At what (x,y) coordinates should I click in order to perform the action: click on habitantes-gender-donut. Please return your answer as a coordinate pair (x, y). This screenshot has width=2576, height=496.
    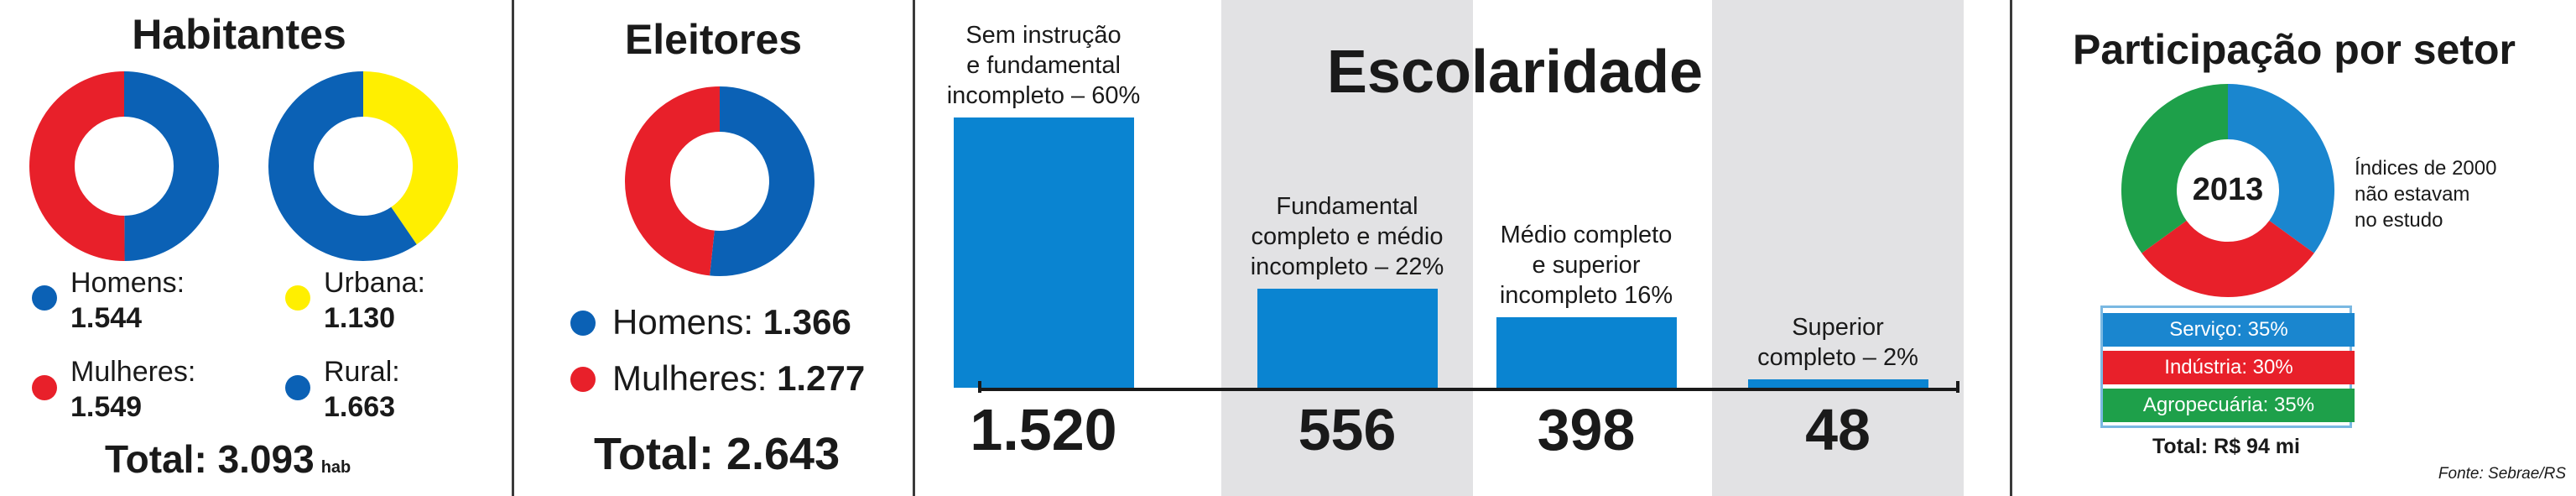
    Looking at the image, I should click on (124, 166).